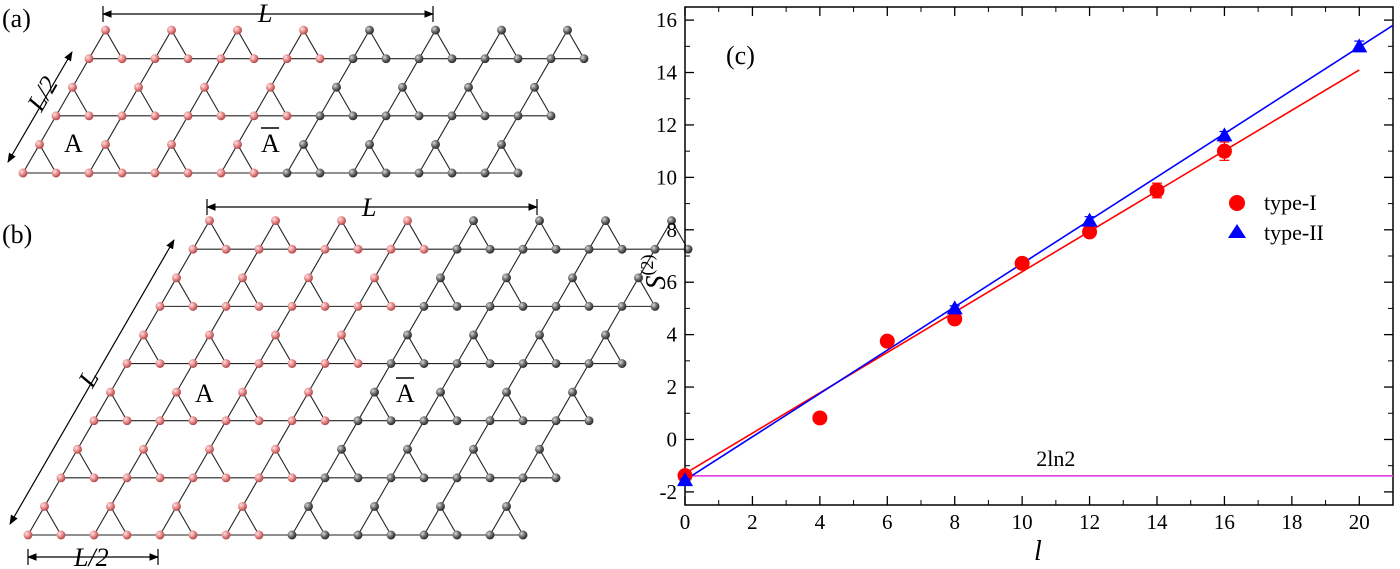 The image size is (1400, 569). I want to click on y-axis-title: S(2), so click(654, 272).